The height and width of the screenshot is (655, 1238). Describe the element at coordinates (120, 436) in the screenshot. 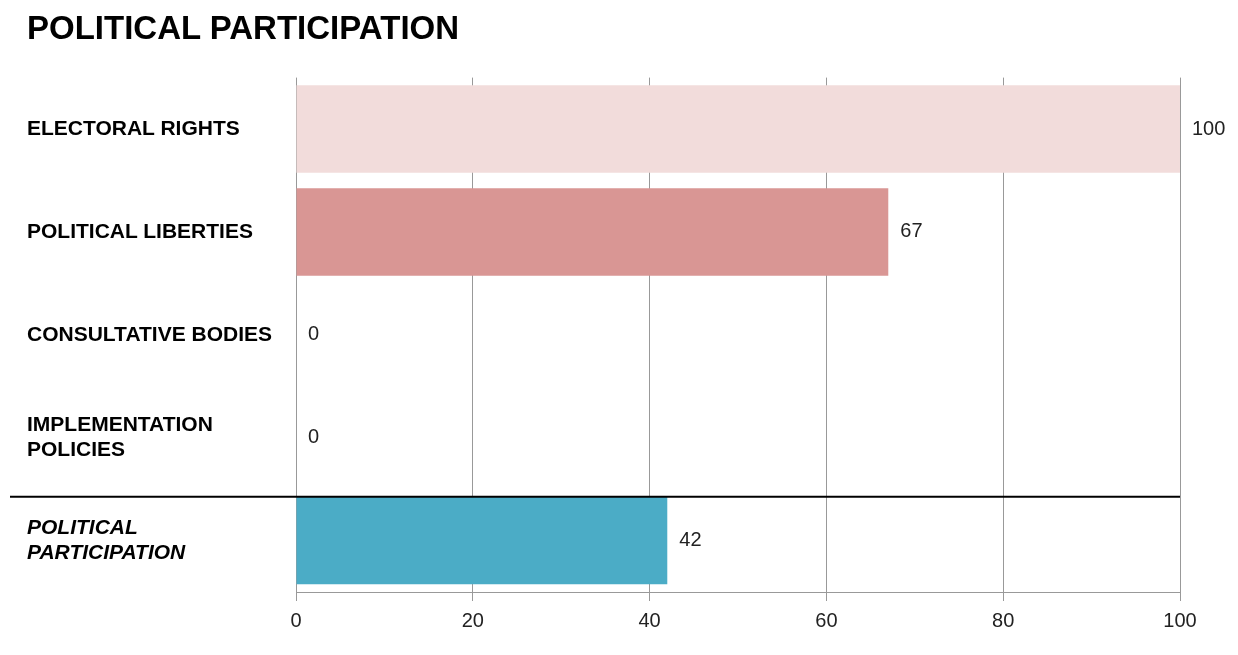

I see `y-tick-label: IMPLEMENTATION POLICIES` at that location.